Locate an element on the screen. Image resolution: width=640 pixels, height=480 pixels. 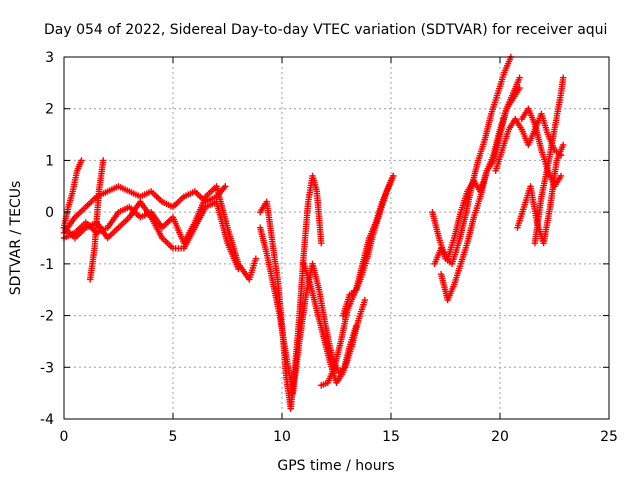
x-tick-label: 20 is located at coordinates (500, 437).